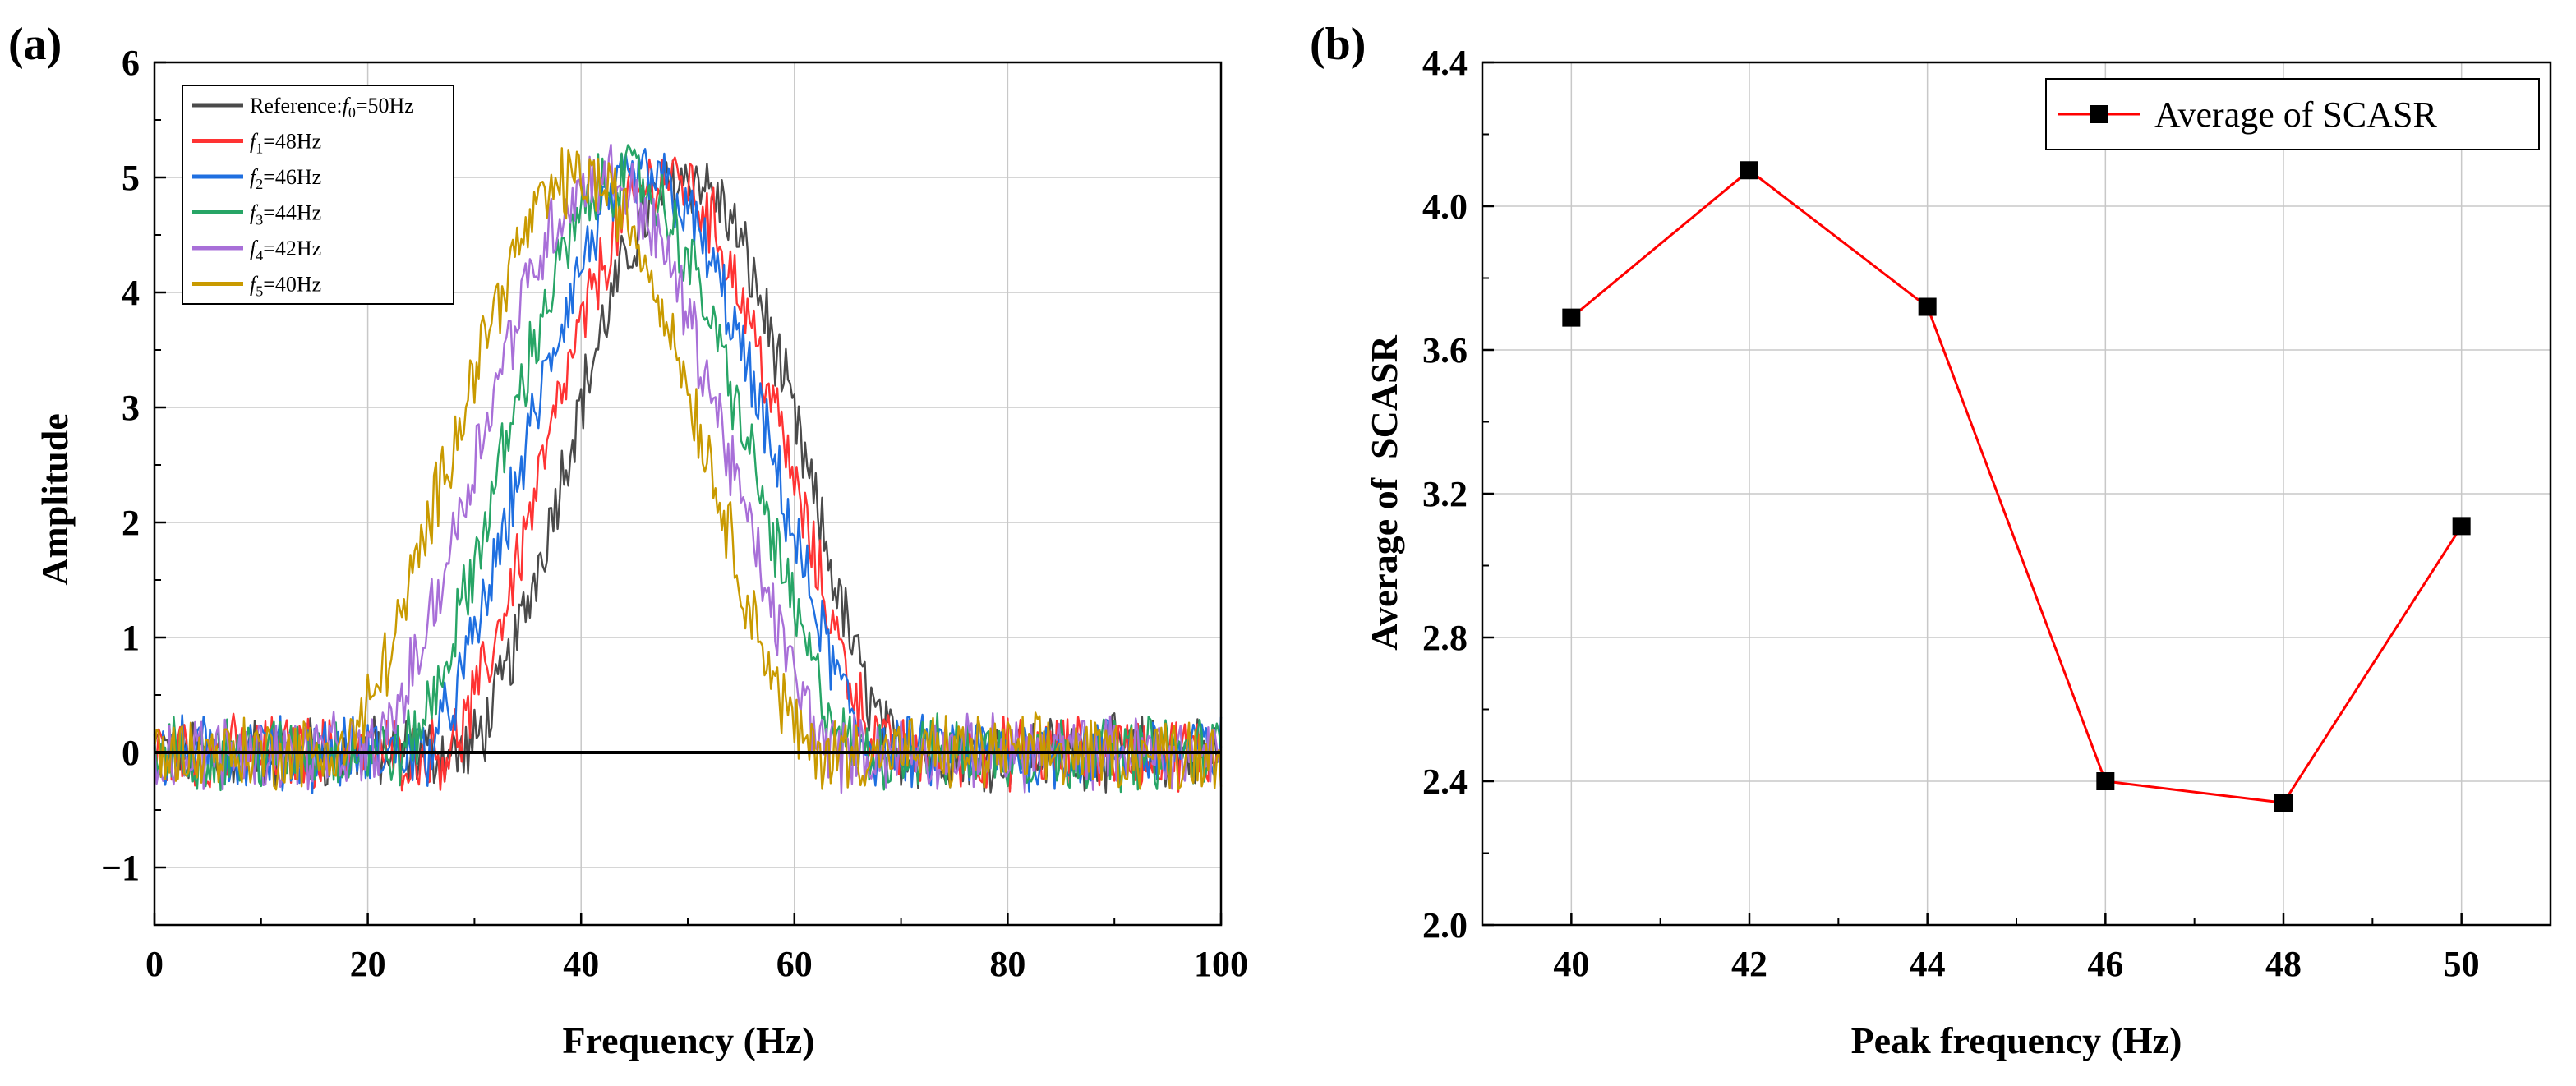 Image resolution: width=2576 pixels, height=1086 pixels. I want to click on panel-a-ytick-label: 2, so click(131, 523).